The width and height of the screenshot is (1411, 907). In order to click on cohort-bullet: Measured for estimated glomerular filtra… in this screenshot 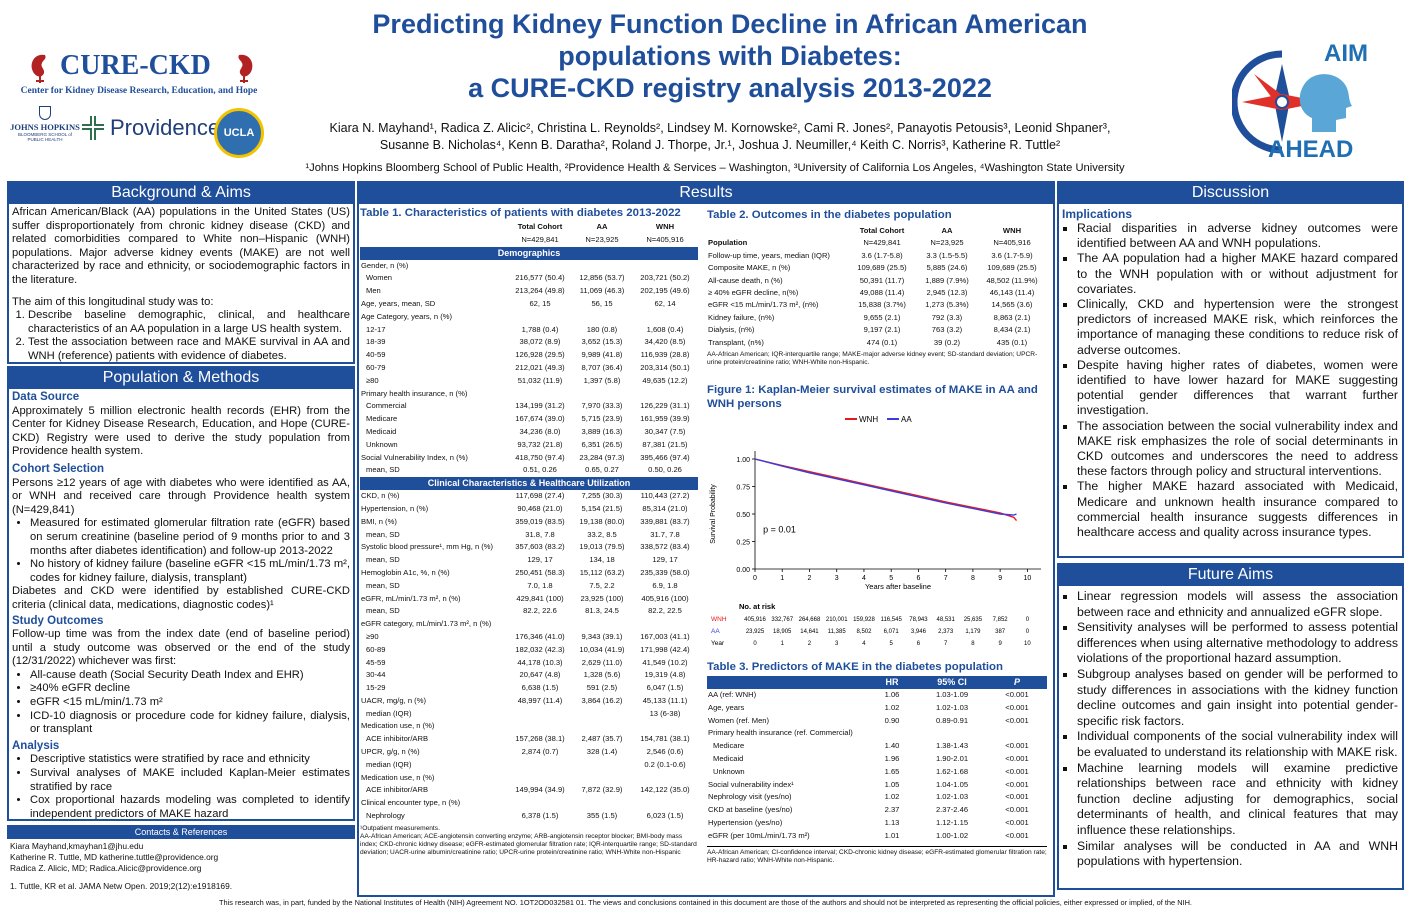, I will do `click(190, 537)`.